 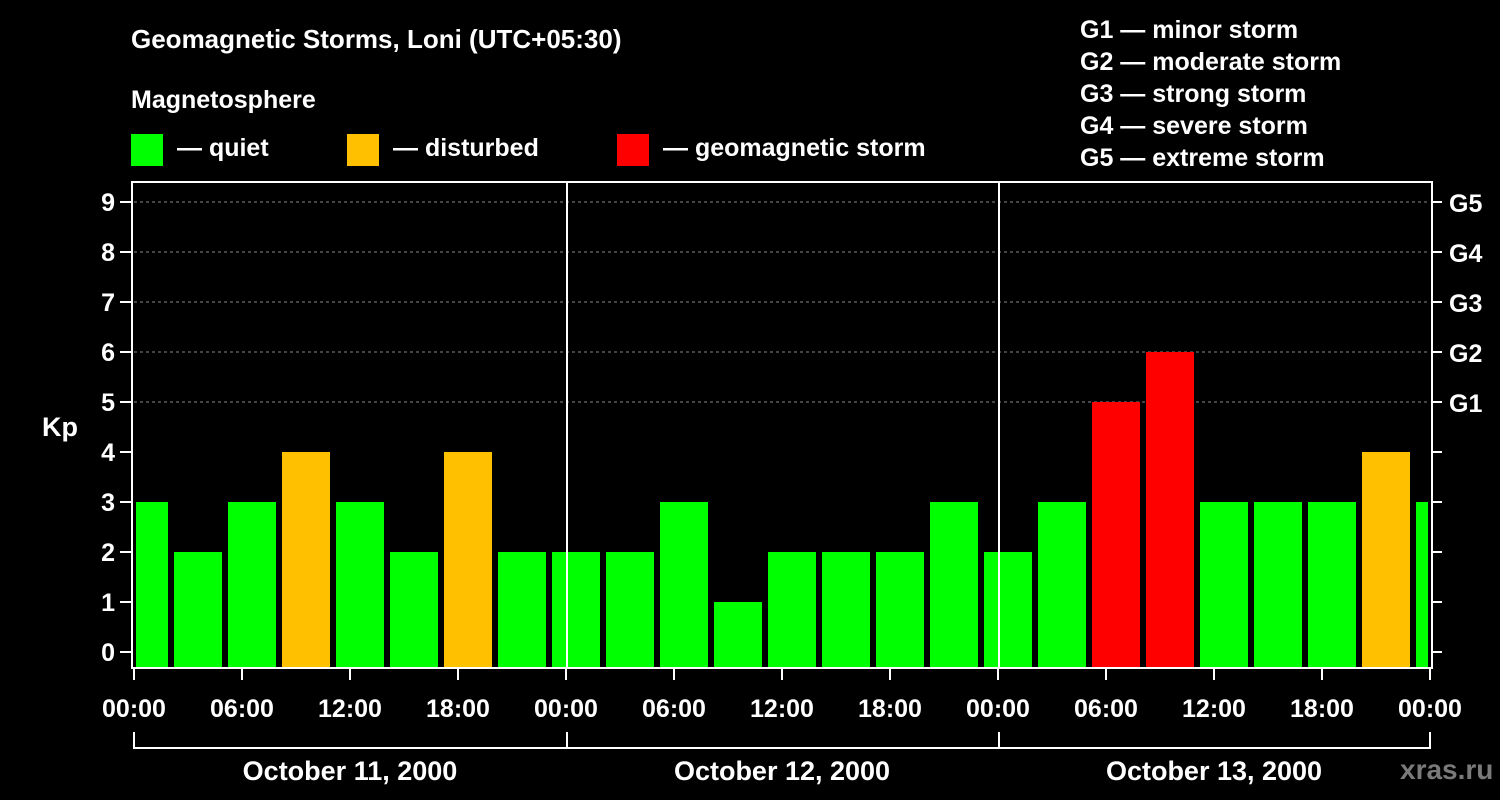 I want to click on g-scale-label: G5, so click(x=1465, y=204).